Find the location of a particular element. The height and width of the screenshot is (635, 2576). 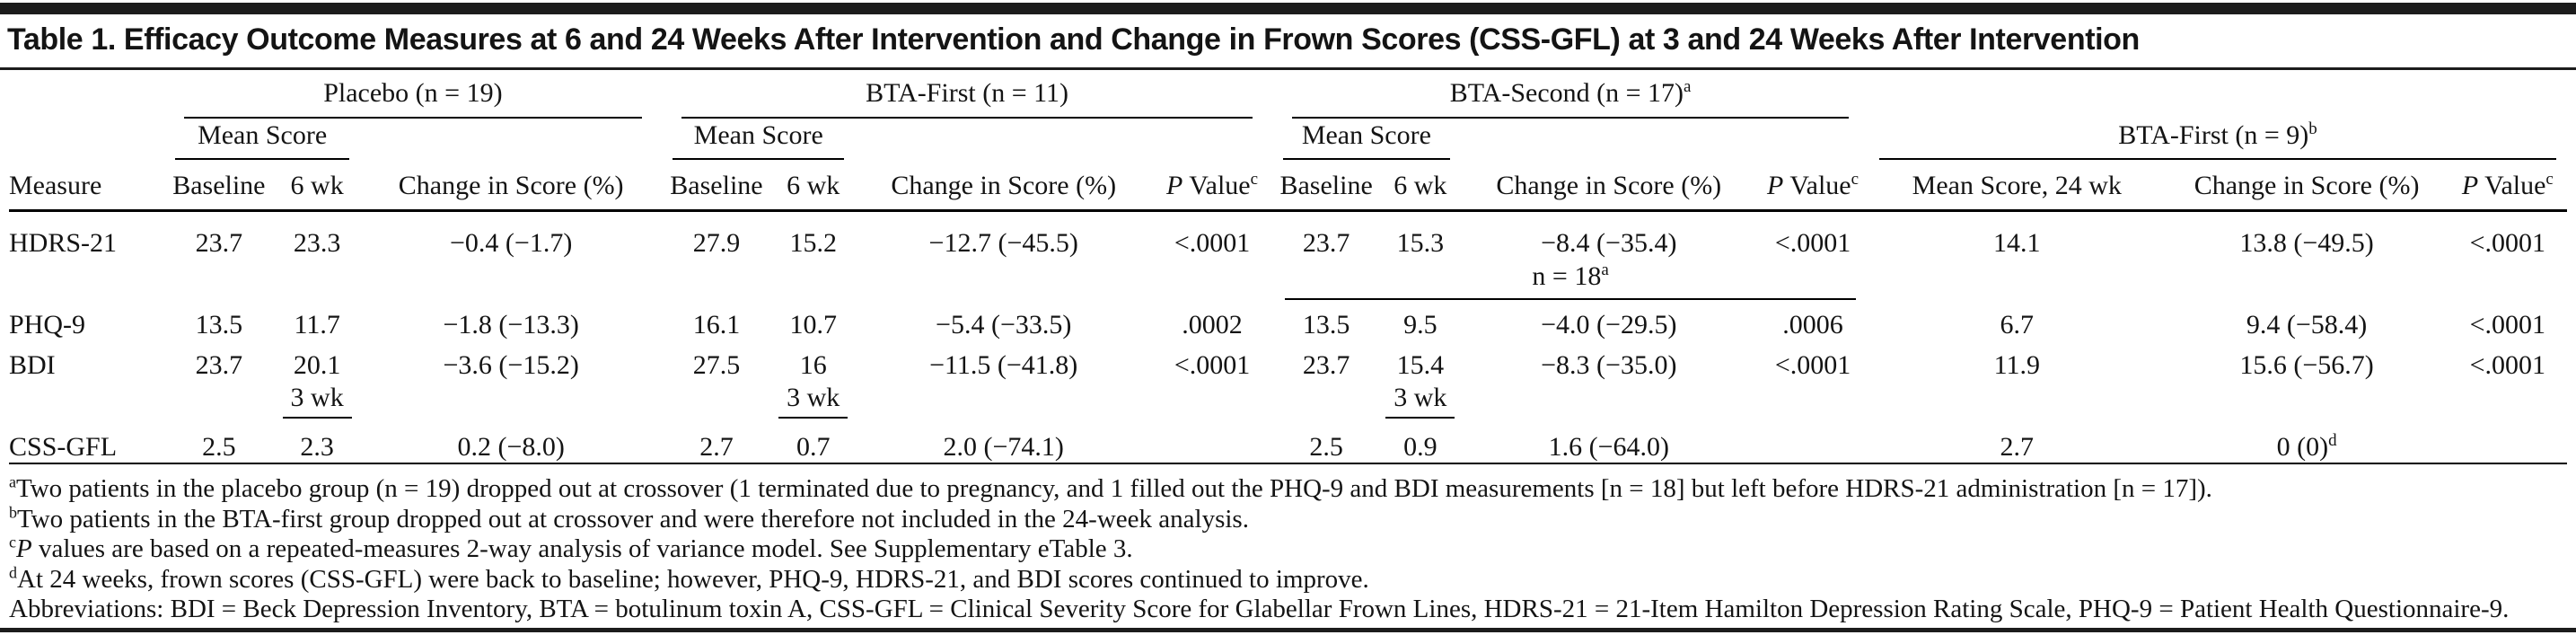

group-underline: BTA-First (n = 11) is located at coordinates (967, 99).